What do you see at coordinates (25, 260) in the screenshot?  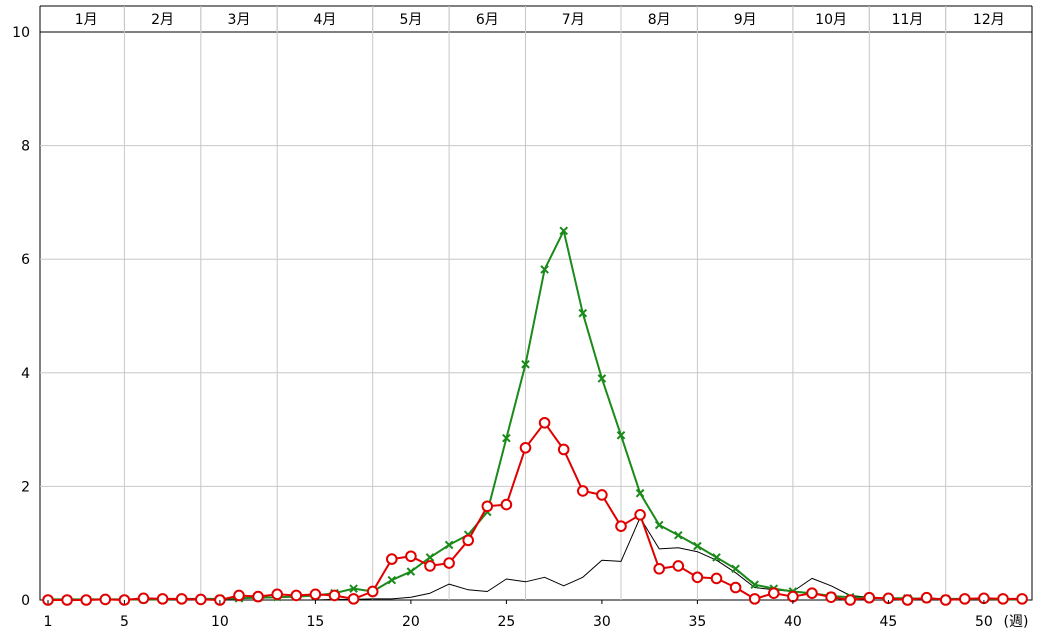 I see `y-tick-label: 6` at bounding box center [25, 260].